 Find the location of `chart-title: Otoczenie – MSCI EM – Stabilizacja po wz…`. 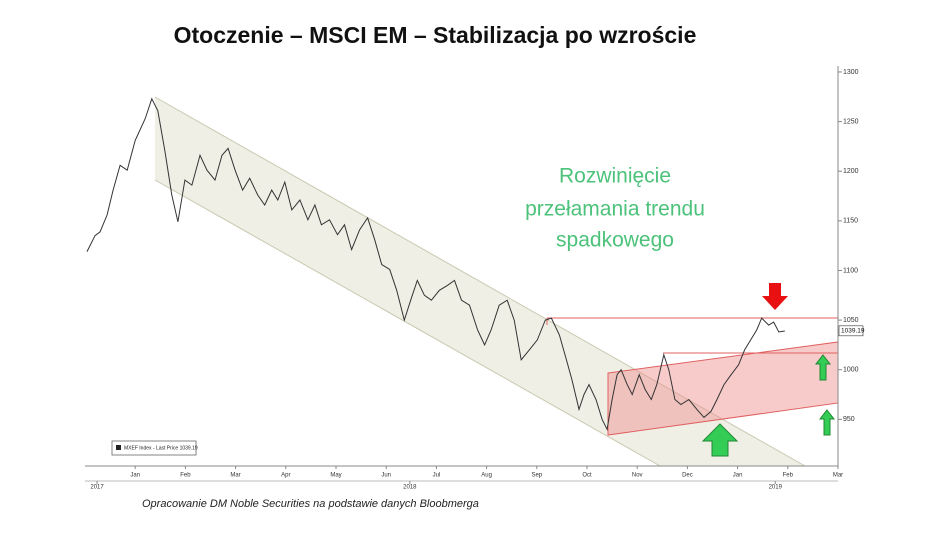

chart-title: Otoczenie – MSCI EM – Stabilizacja po wz… is located at coordinates (435, 35).